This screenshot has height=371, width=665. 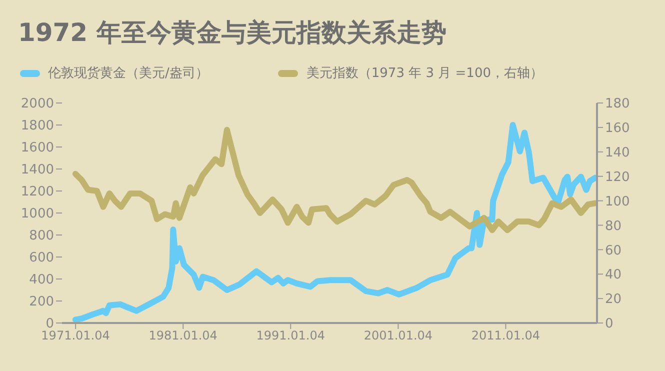 What do you see at coordinates (609, 324) in the screenshot?
I see `y2-tick-label: 0` at bounding box center [609, 324].